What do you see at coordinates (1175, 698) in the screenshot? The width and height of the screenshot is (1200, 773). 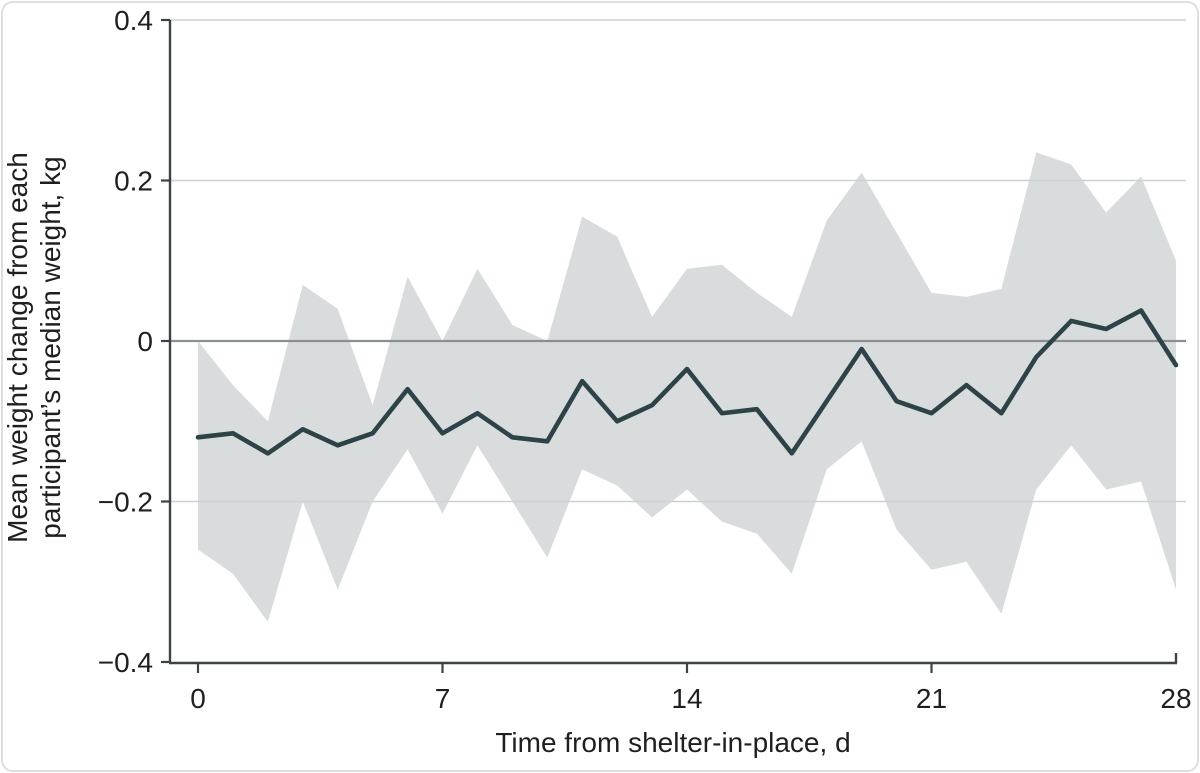 I see `x-tick-label-28: 28` at bounding box center [1175, 698].